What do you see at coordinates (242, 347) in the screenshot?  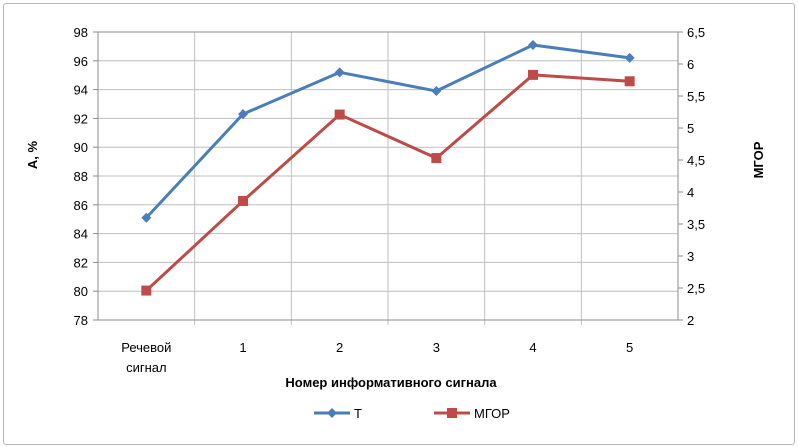 I see `x-tick-label: 1` at bounding box center [242, 347].